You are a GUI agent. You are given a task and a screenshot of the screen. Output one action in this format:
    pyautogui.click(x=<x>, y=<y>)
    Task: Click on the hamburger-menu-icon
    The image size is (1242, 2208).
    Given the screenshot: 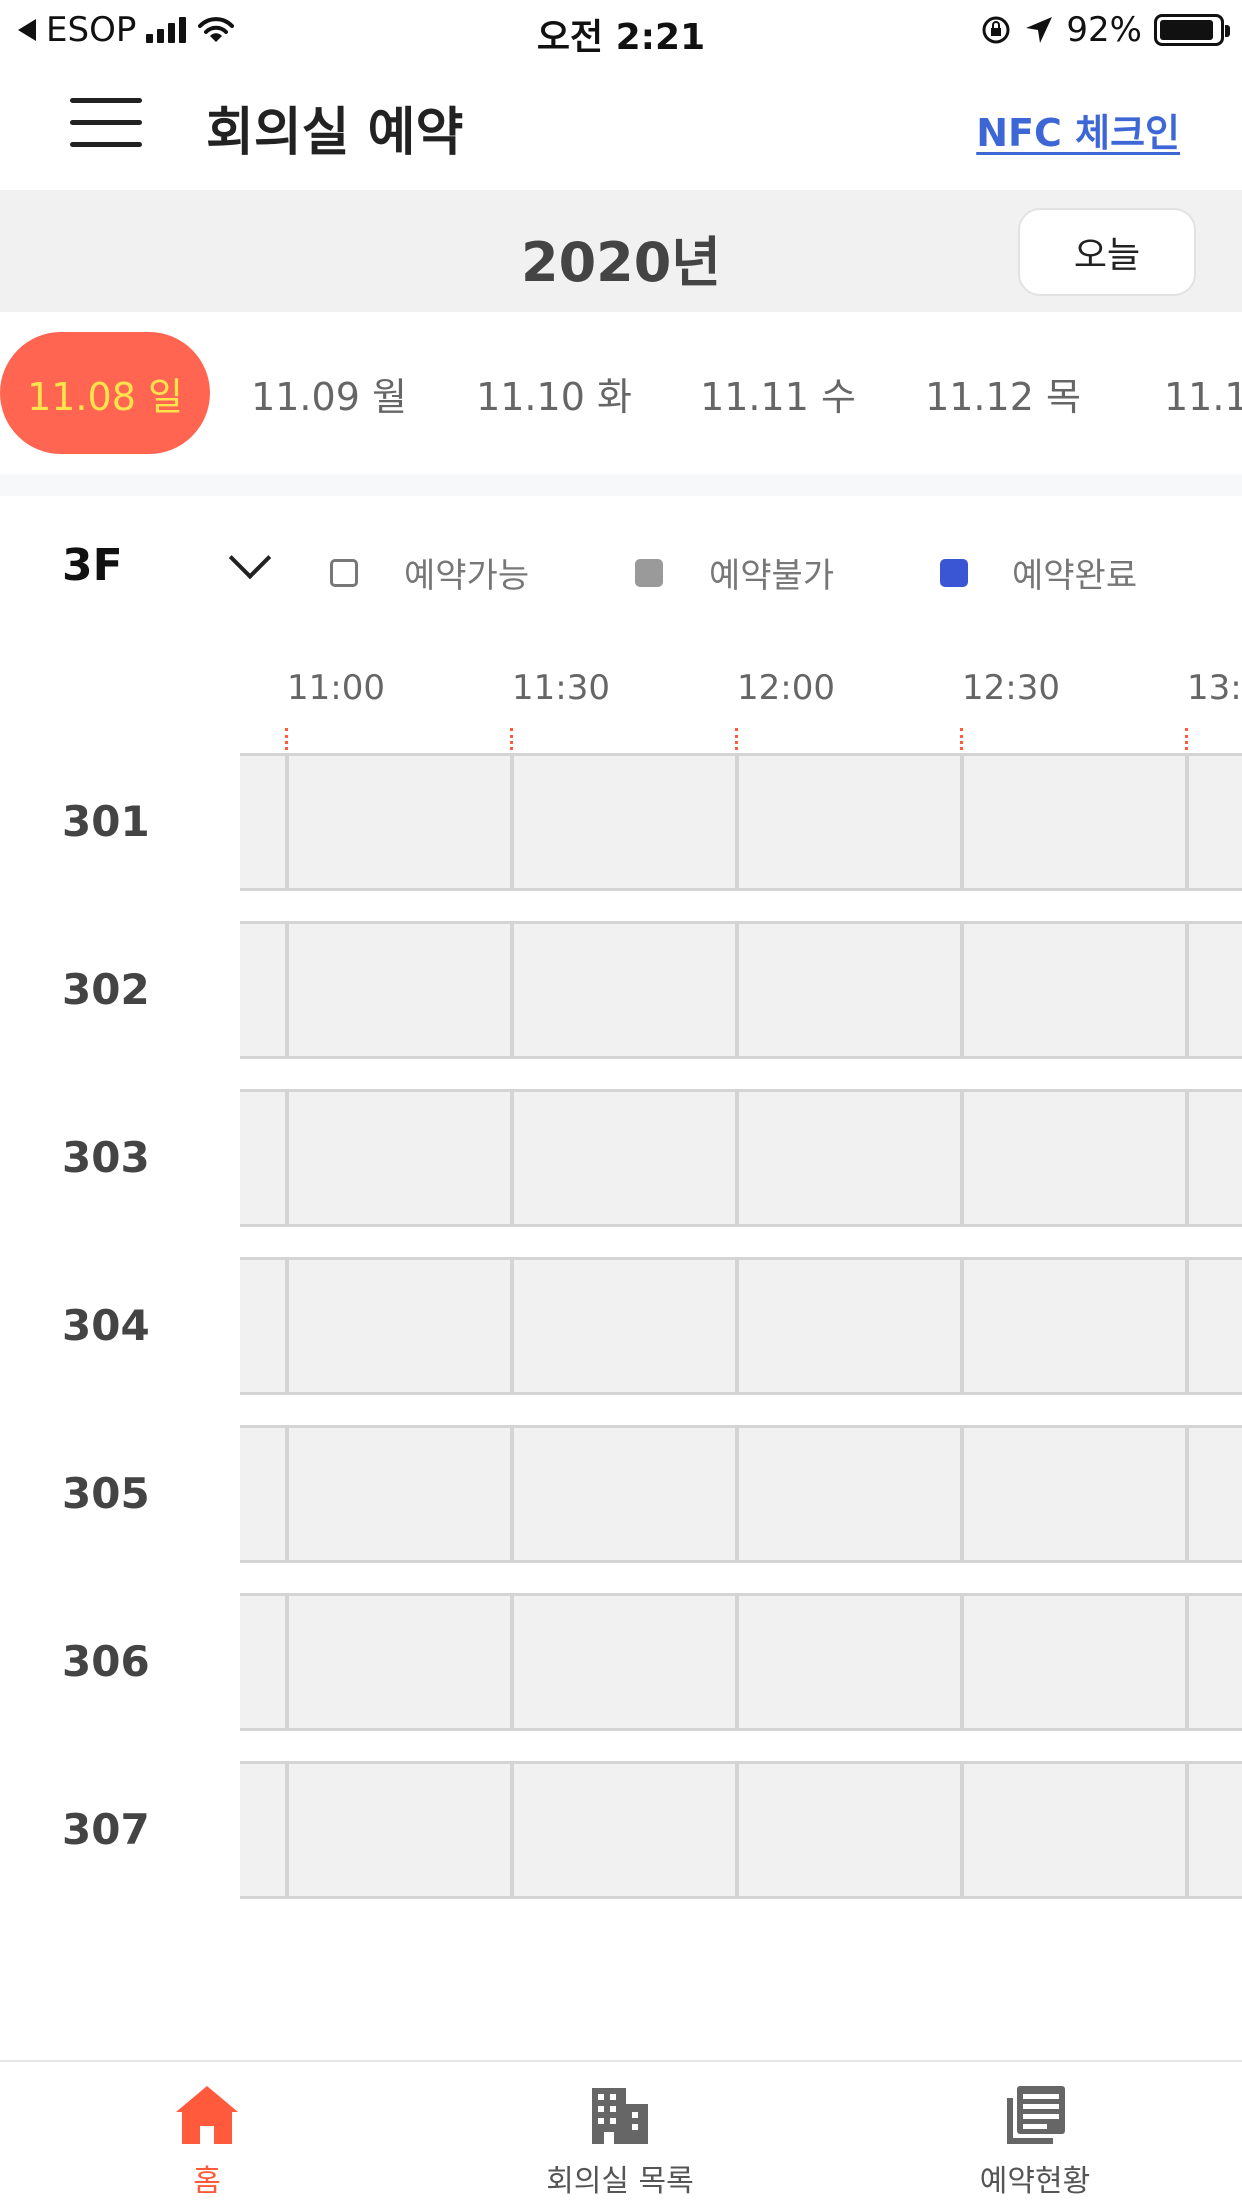 What is the action you would take?
    pyautogui.click(x=106, y=123)
    